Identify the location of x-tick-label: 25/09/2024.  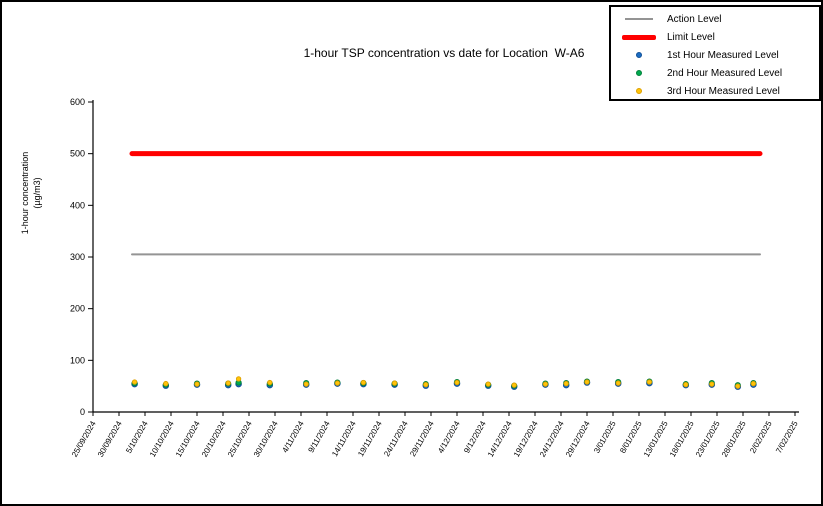
(84, 439).